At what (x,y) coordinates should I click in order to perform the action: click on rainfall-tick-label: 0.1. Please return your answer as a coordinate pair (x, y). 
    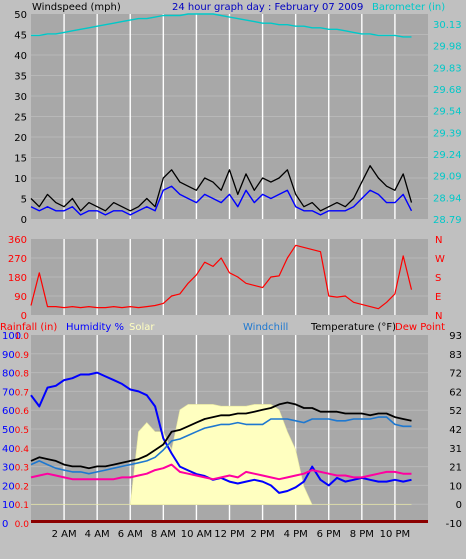
    Looking at the image, I should click on (22, 506).